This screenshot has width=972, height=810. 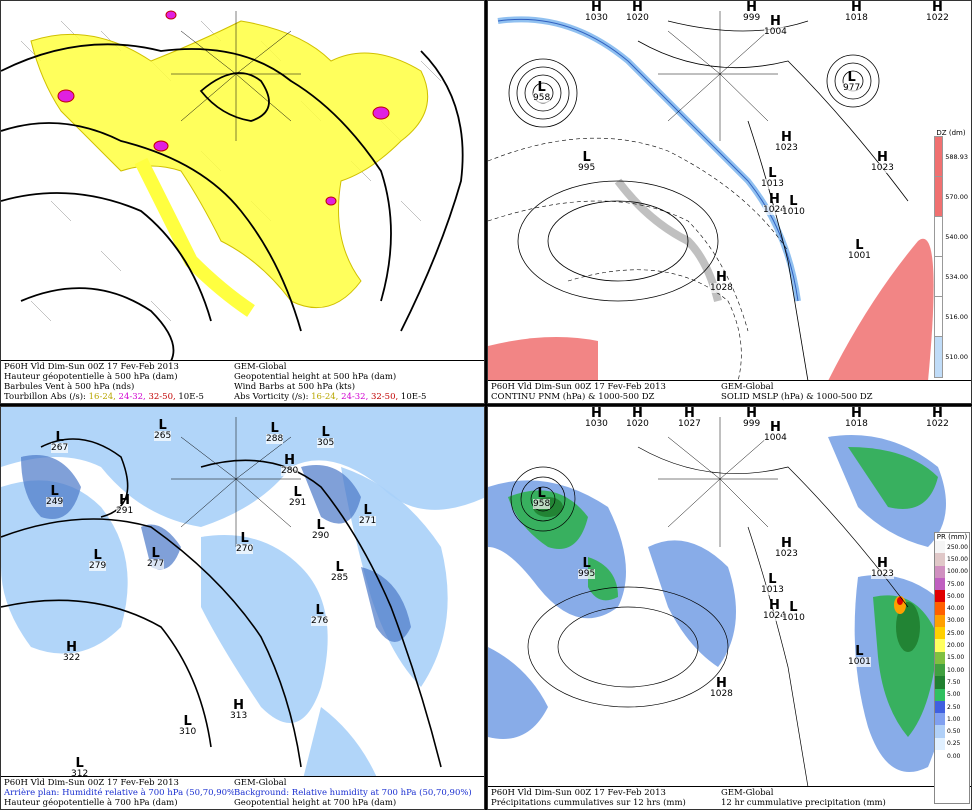 What do you see at coordinates (952, 707) in the screenshot?
I see `colorbar-entry: 2.50` at bounding box center [952, 707].